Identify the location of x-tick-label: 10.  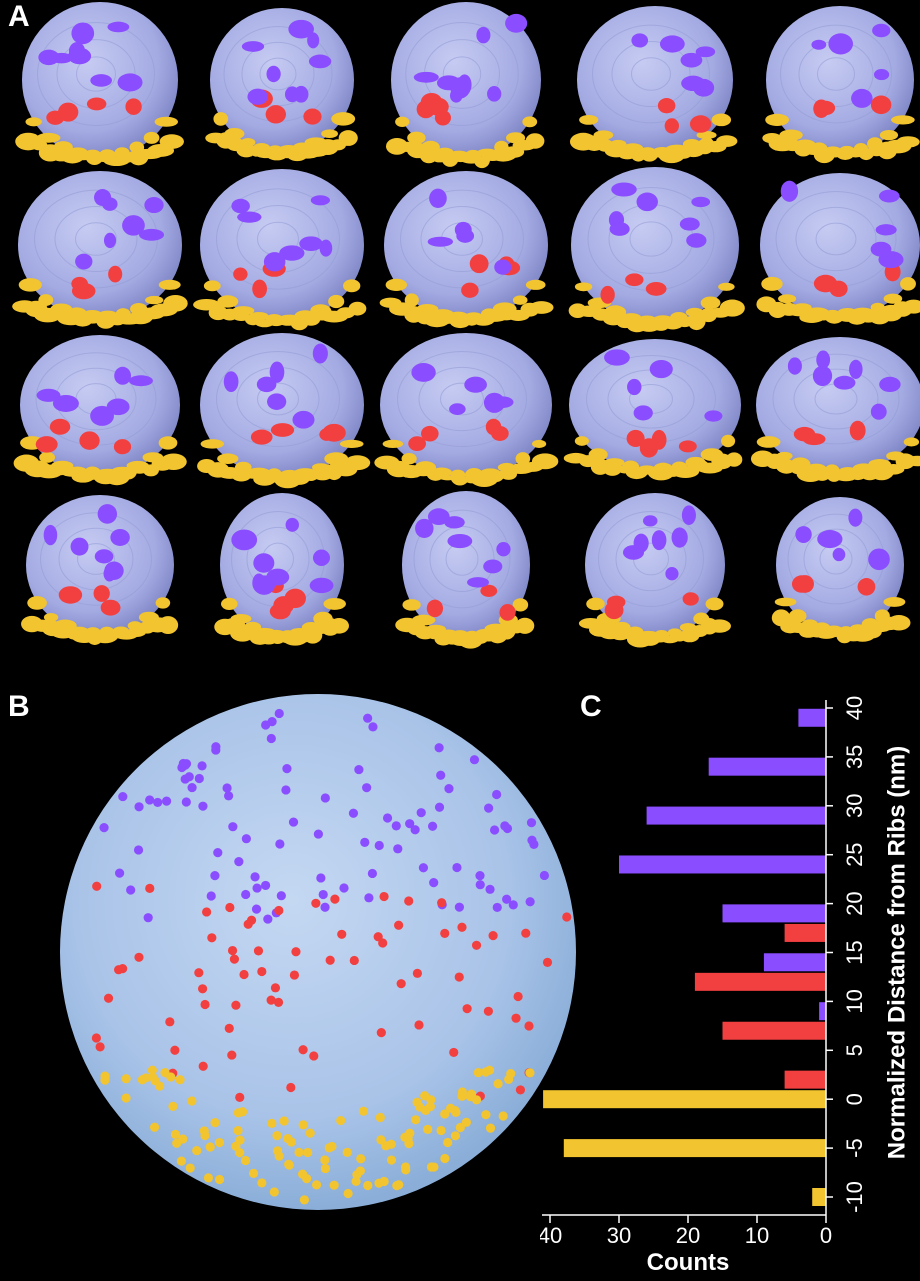
(757, 1235).